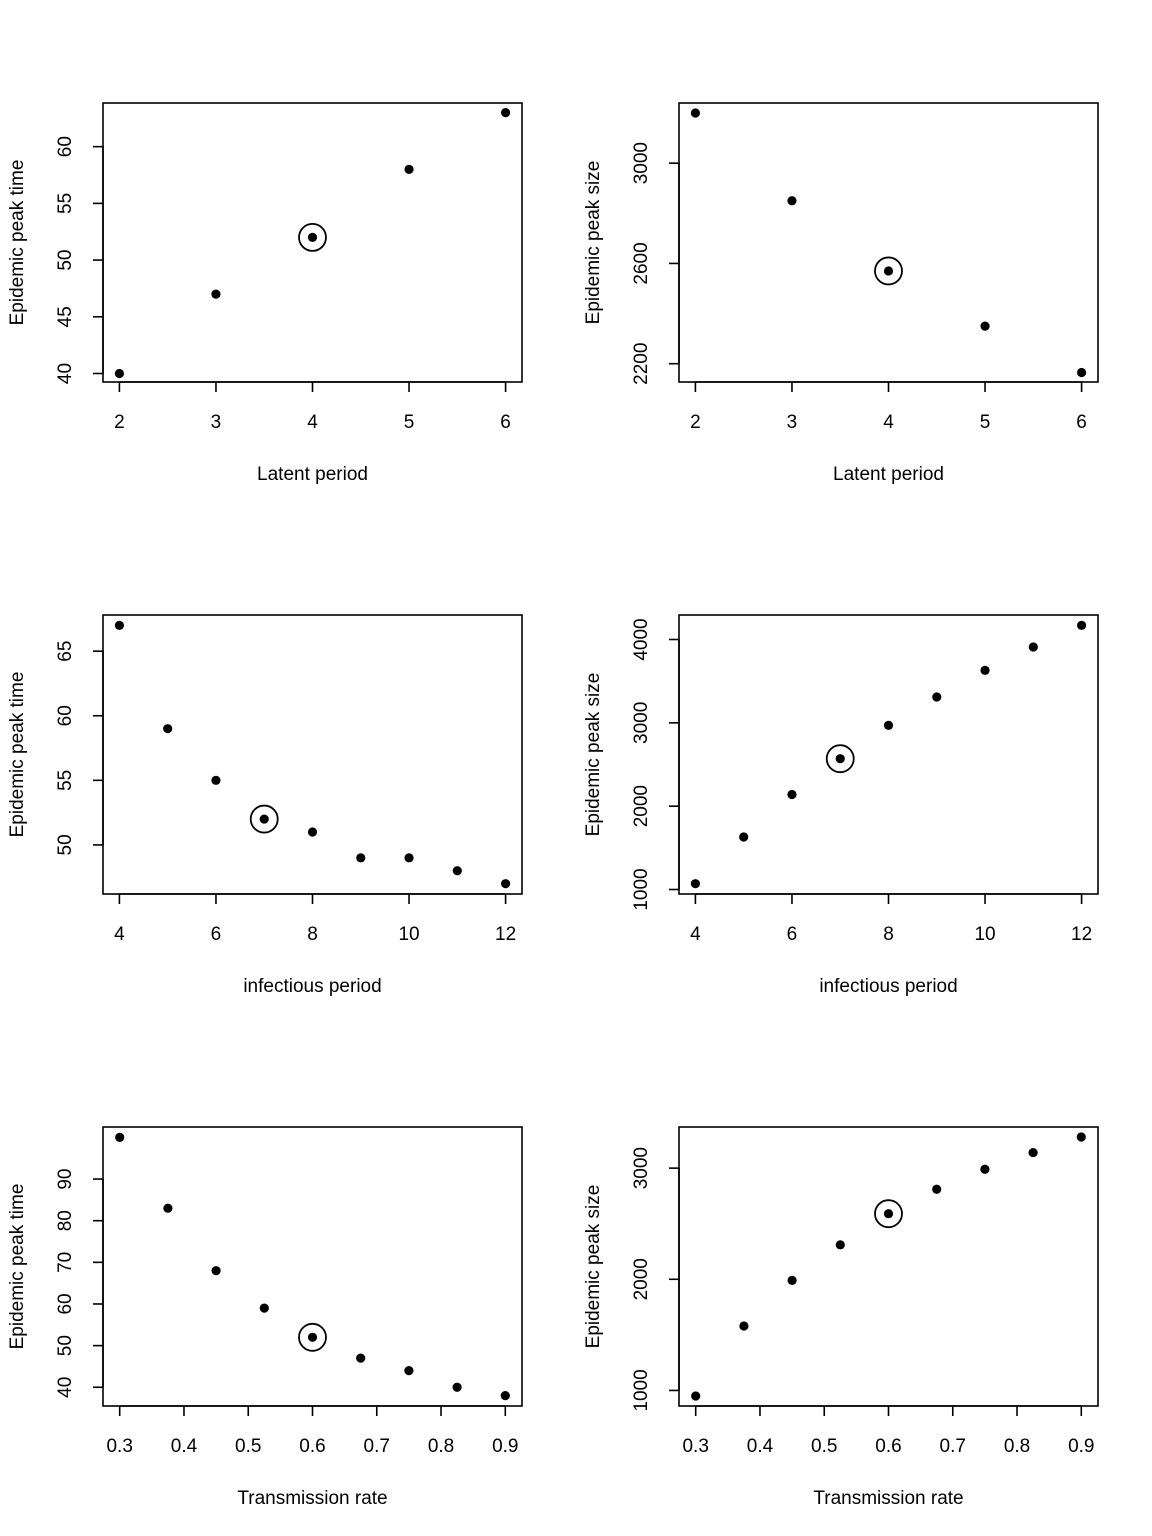 This screenshot has width=1152, height=1536. What do you see at coordinates (312, 986) in the screenshot?
I see `x-axis-title: infectious period` at bounding box center [312, 986].